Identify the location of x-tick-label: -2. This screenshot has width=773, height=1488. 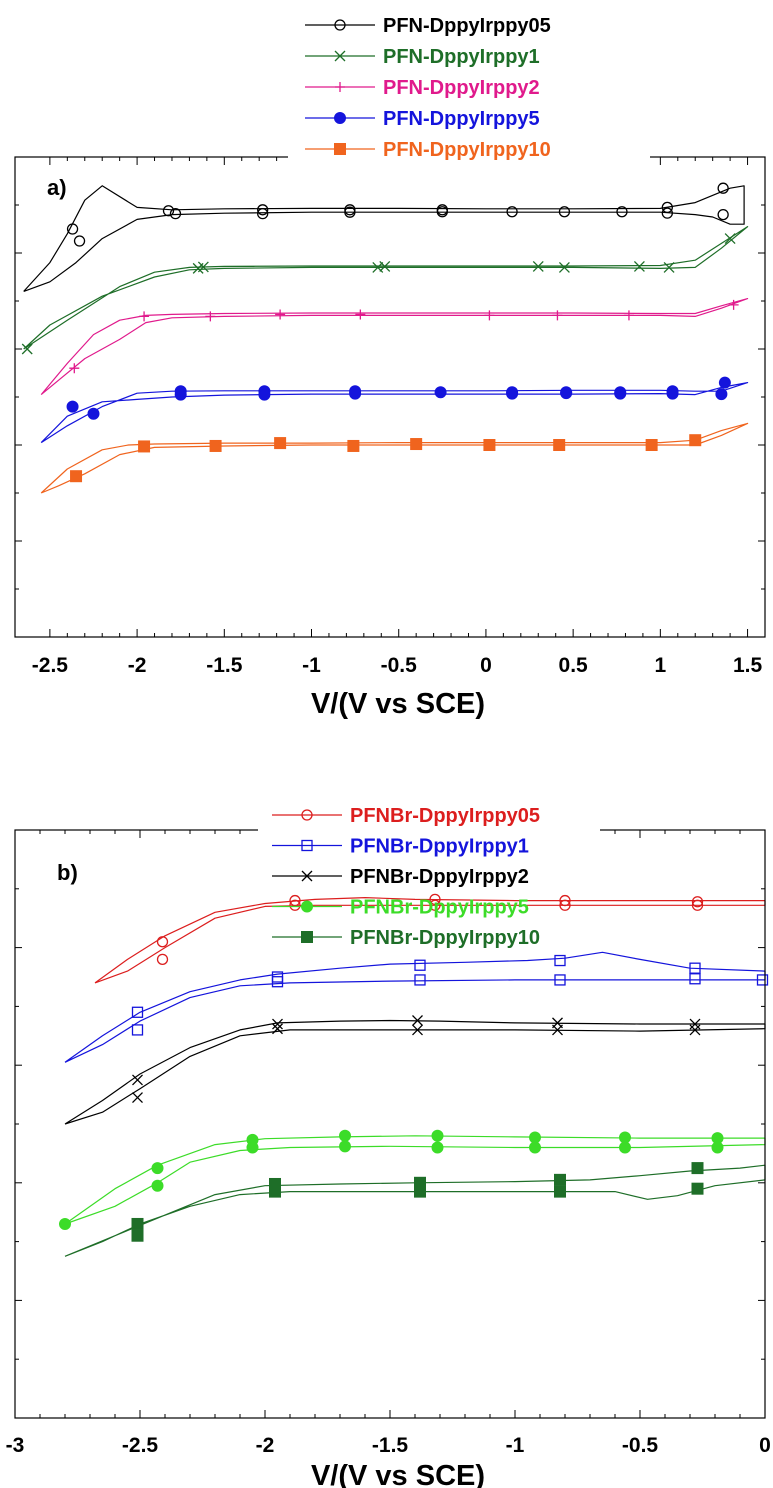
(137, 665).